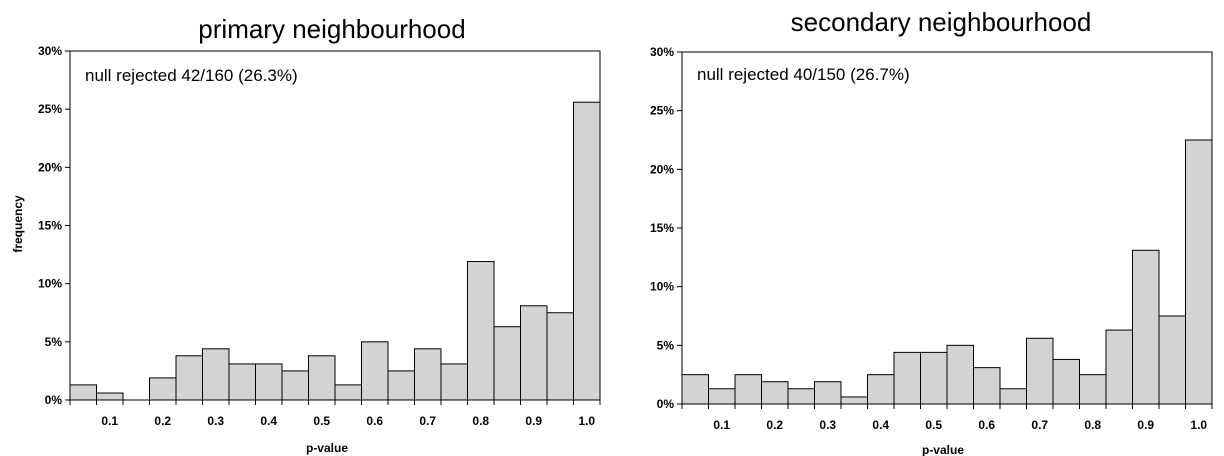  Describe the element at coordinates (941, 22) in the screenshot. I see `chart-title: secondary neighbourhood` at that location.